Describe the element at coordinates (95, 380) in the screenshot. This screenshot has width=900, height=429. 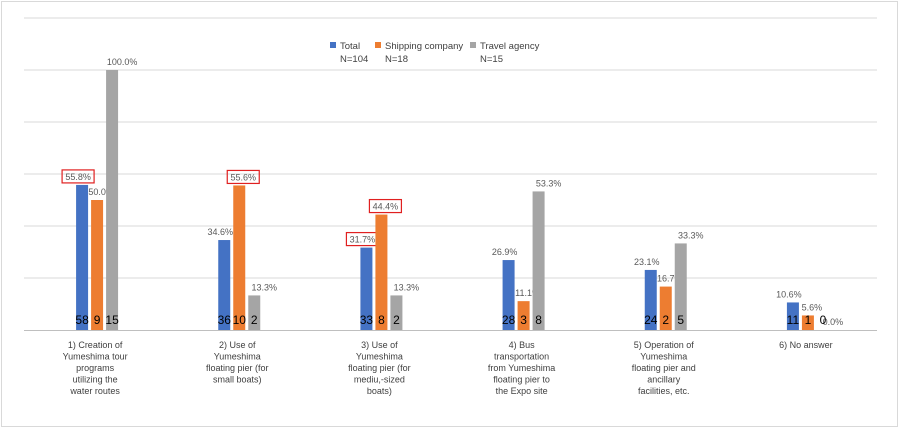
I see `category-label-line: utilizing the` at that location.